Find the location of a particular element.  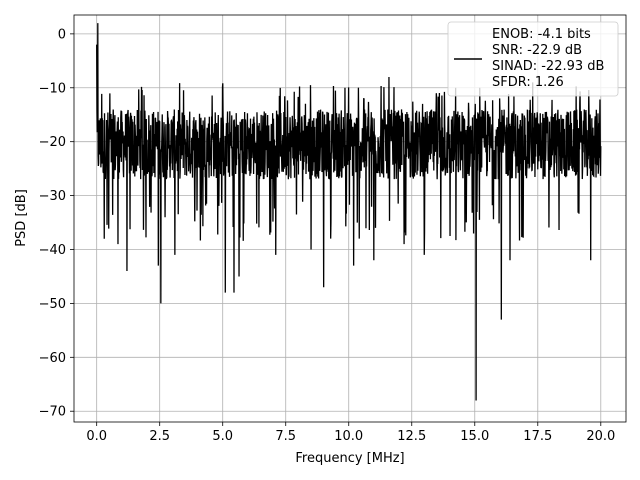

y-tick-label: 0 is located at coordinates (62, 34).